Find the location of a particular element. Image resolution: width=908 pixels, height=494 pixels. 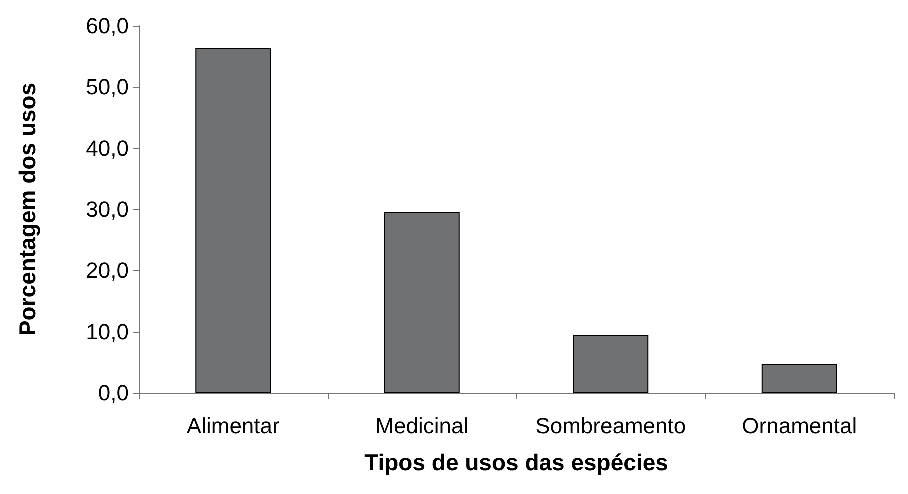

y-tick-label: 40,0 is located at coordinates (107, 148).